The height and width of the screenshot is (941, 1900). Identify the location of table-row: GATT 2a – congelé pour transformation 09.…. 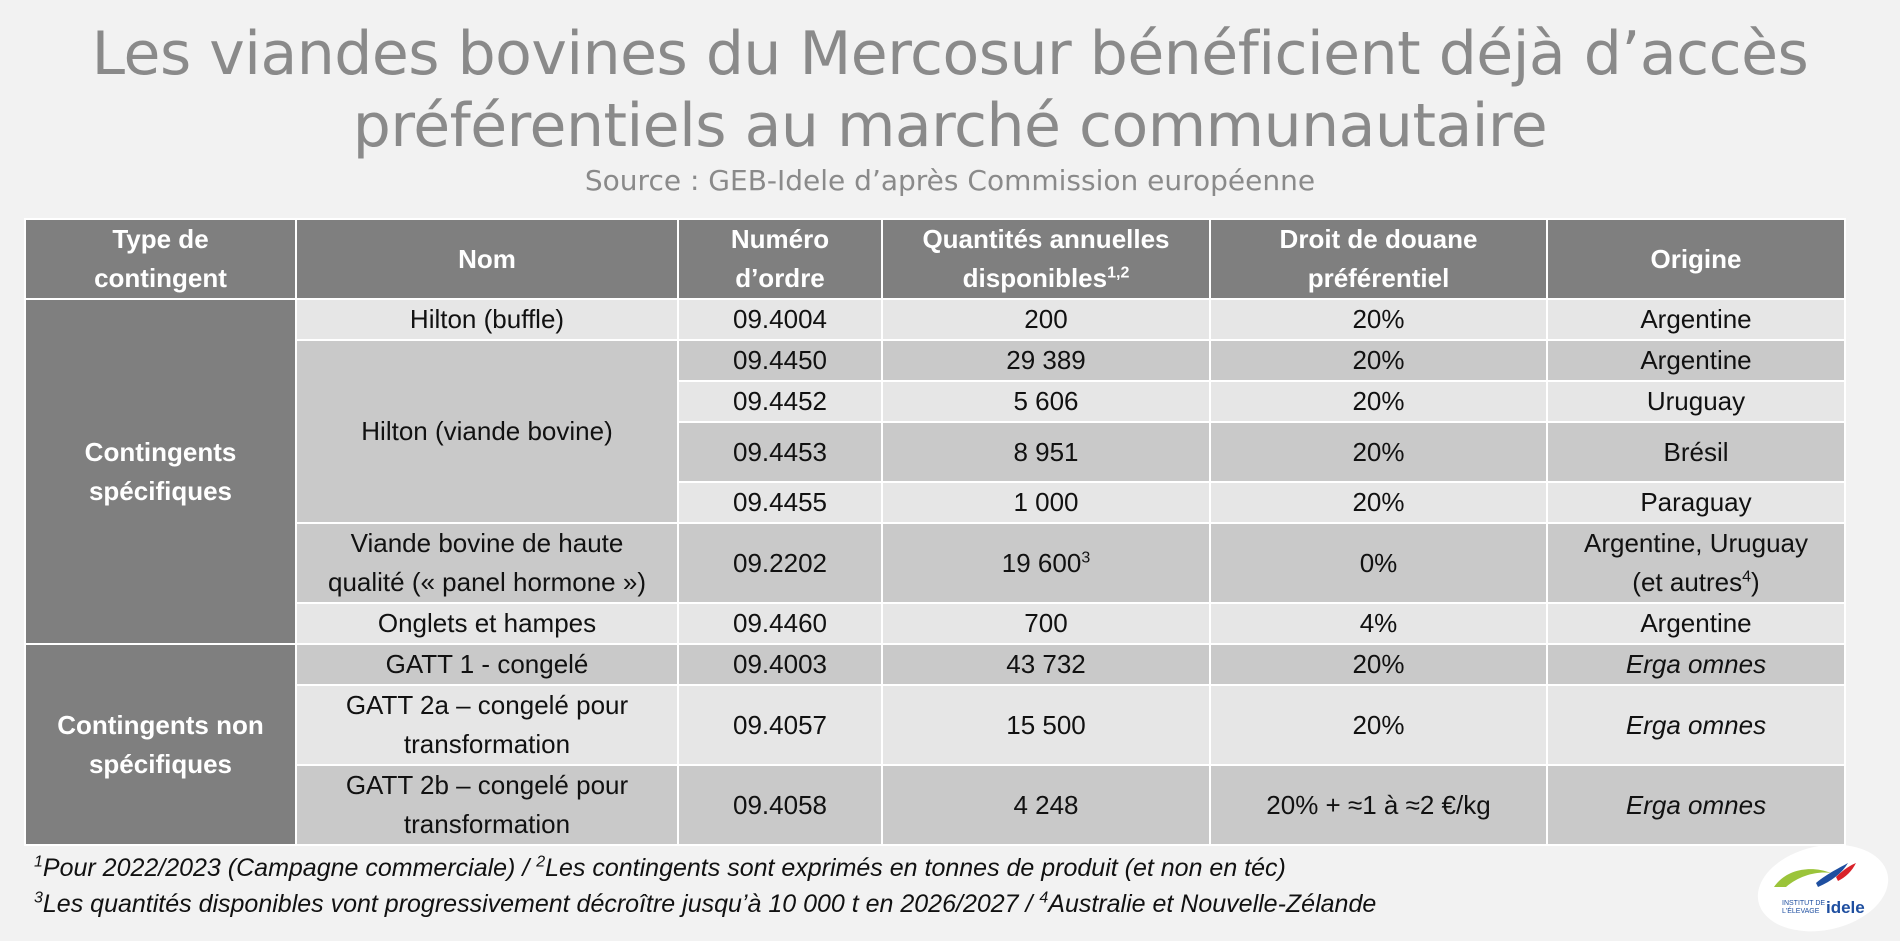
(935, 725).